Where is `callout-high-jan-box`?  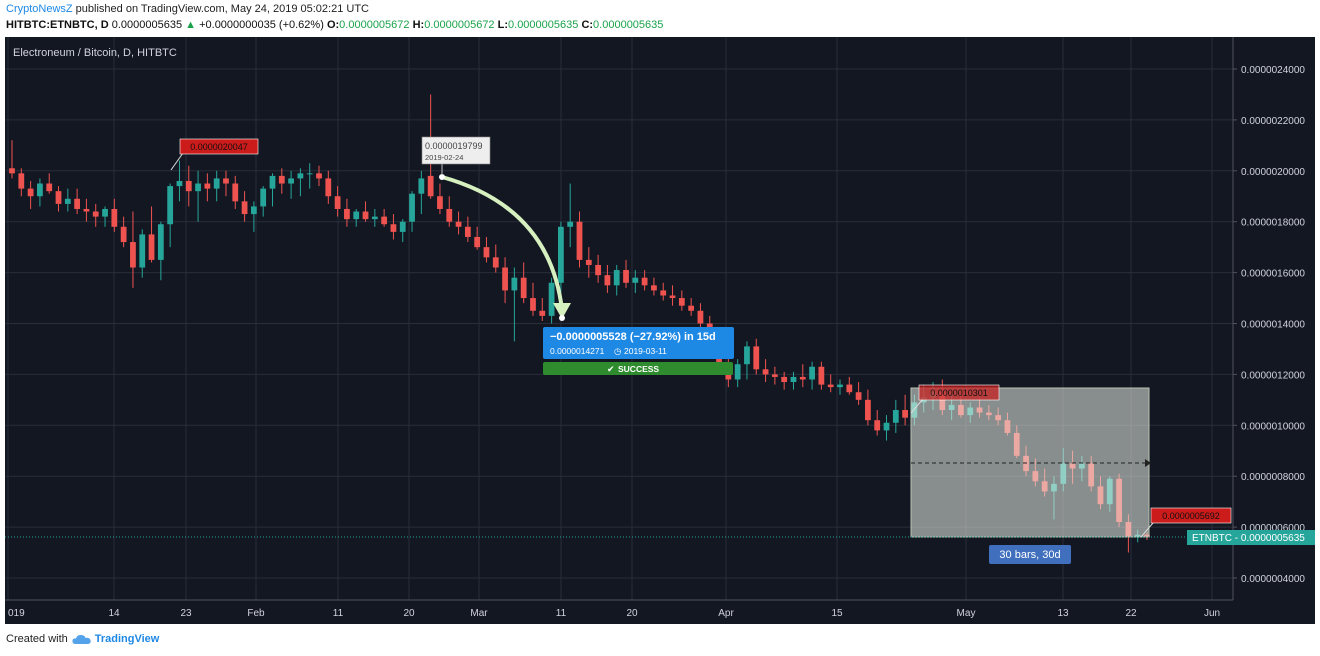 callout-high-jan-box is located at coordinates (219, 146).